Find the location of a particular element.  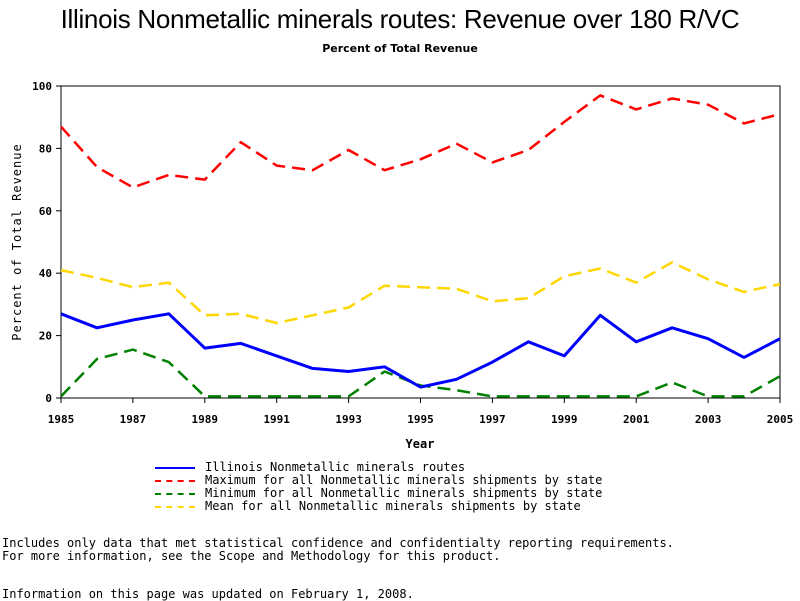

series-line-minimum is located at coordinates (420, 373).